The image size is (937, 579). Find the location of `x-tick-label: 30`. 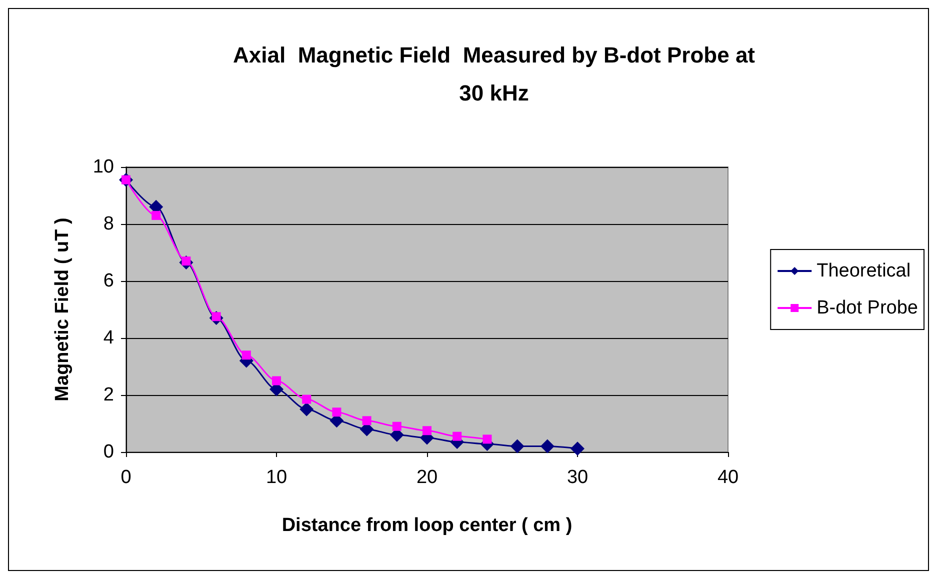

x-tick-label: 30 is located at coordinates (577, 477).